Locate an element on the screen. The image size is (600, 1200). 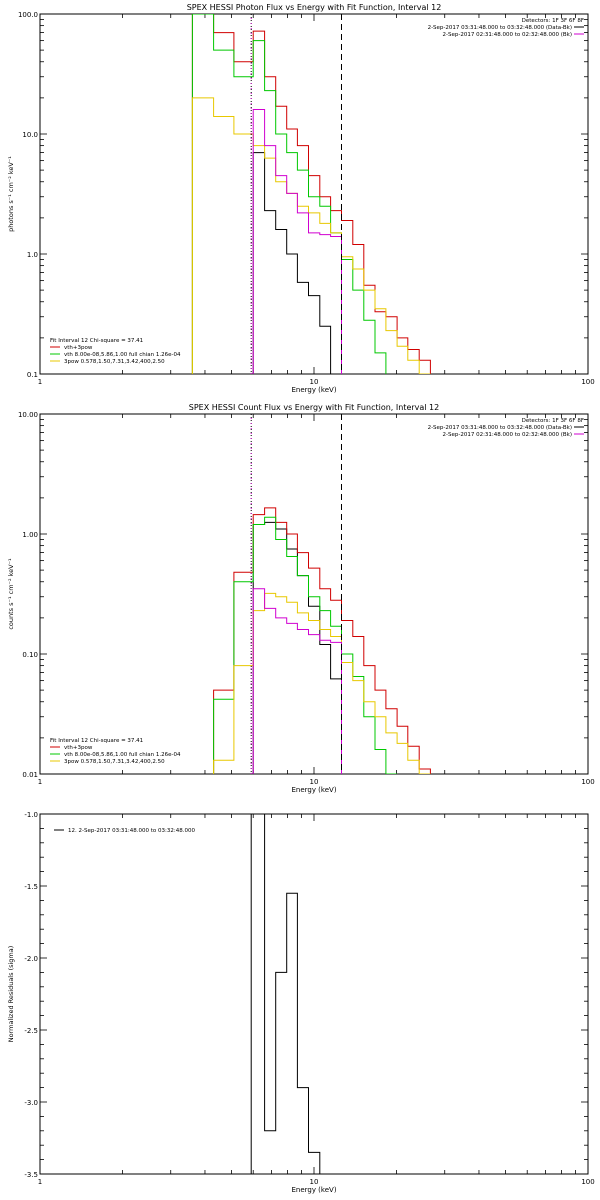
y-tick-label: 0.1 is located at coordinates (32, 375).